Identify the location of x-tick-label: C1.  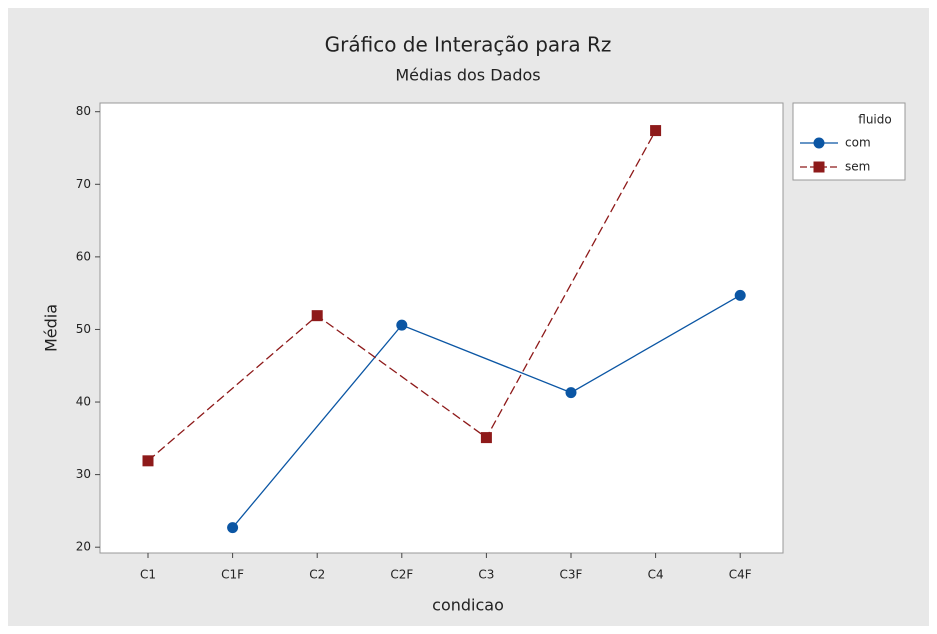
(148, 575).